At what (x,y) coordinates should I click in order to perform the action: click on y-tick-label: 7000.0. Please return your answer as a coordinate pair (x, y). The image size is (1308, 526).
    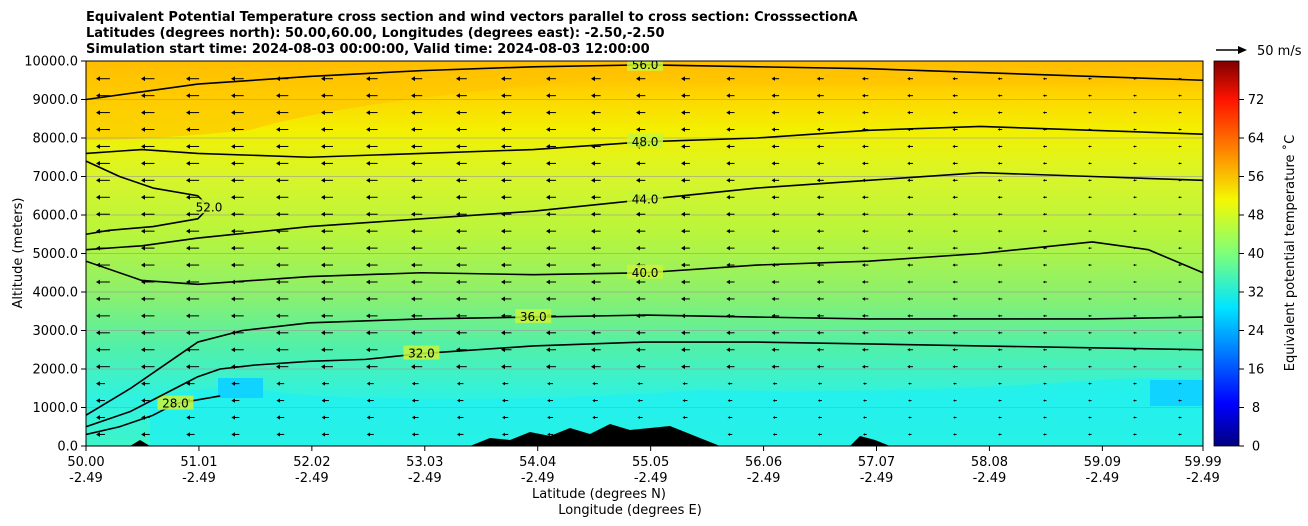
    Looking at the image, I should click on (56, 177).